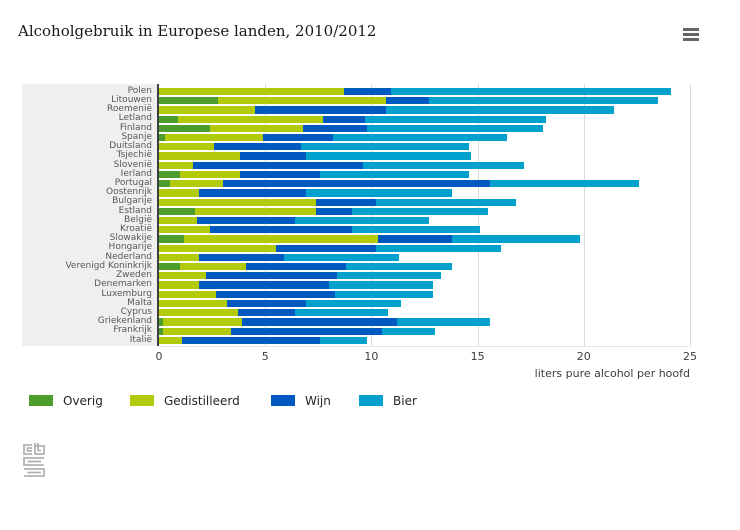  Describe the element at coordinates (132, 201) in the screenshot. I see `country-label: Bulgarije` at that location.